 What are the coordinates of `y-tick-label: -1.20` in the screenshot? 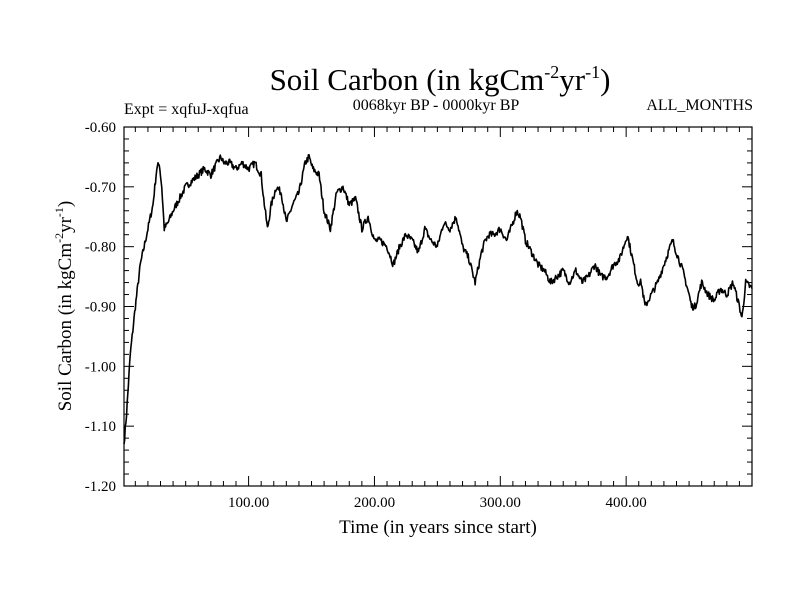 It's located at (100, 487).